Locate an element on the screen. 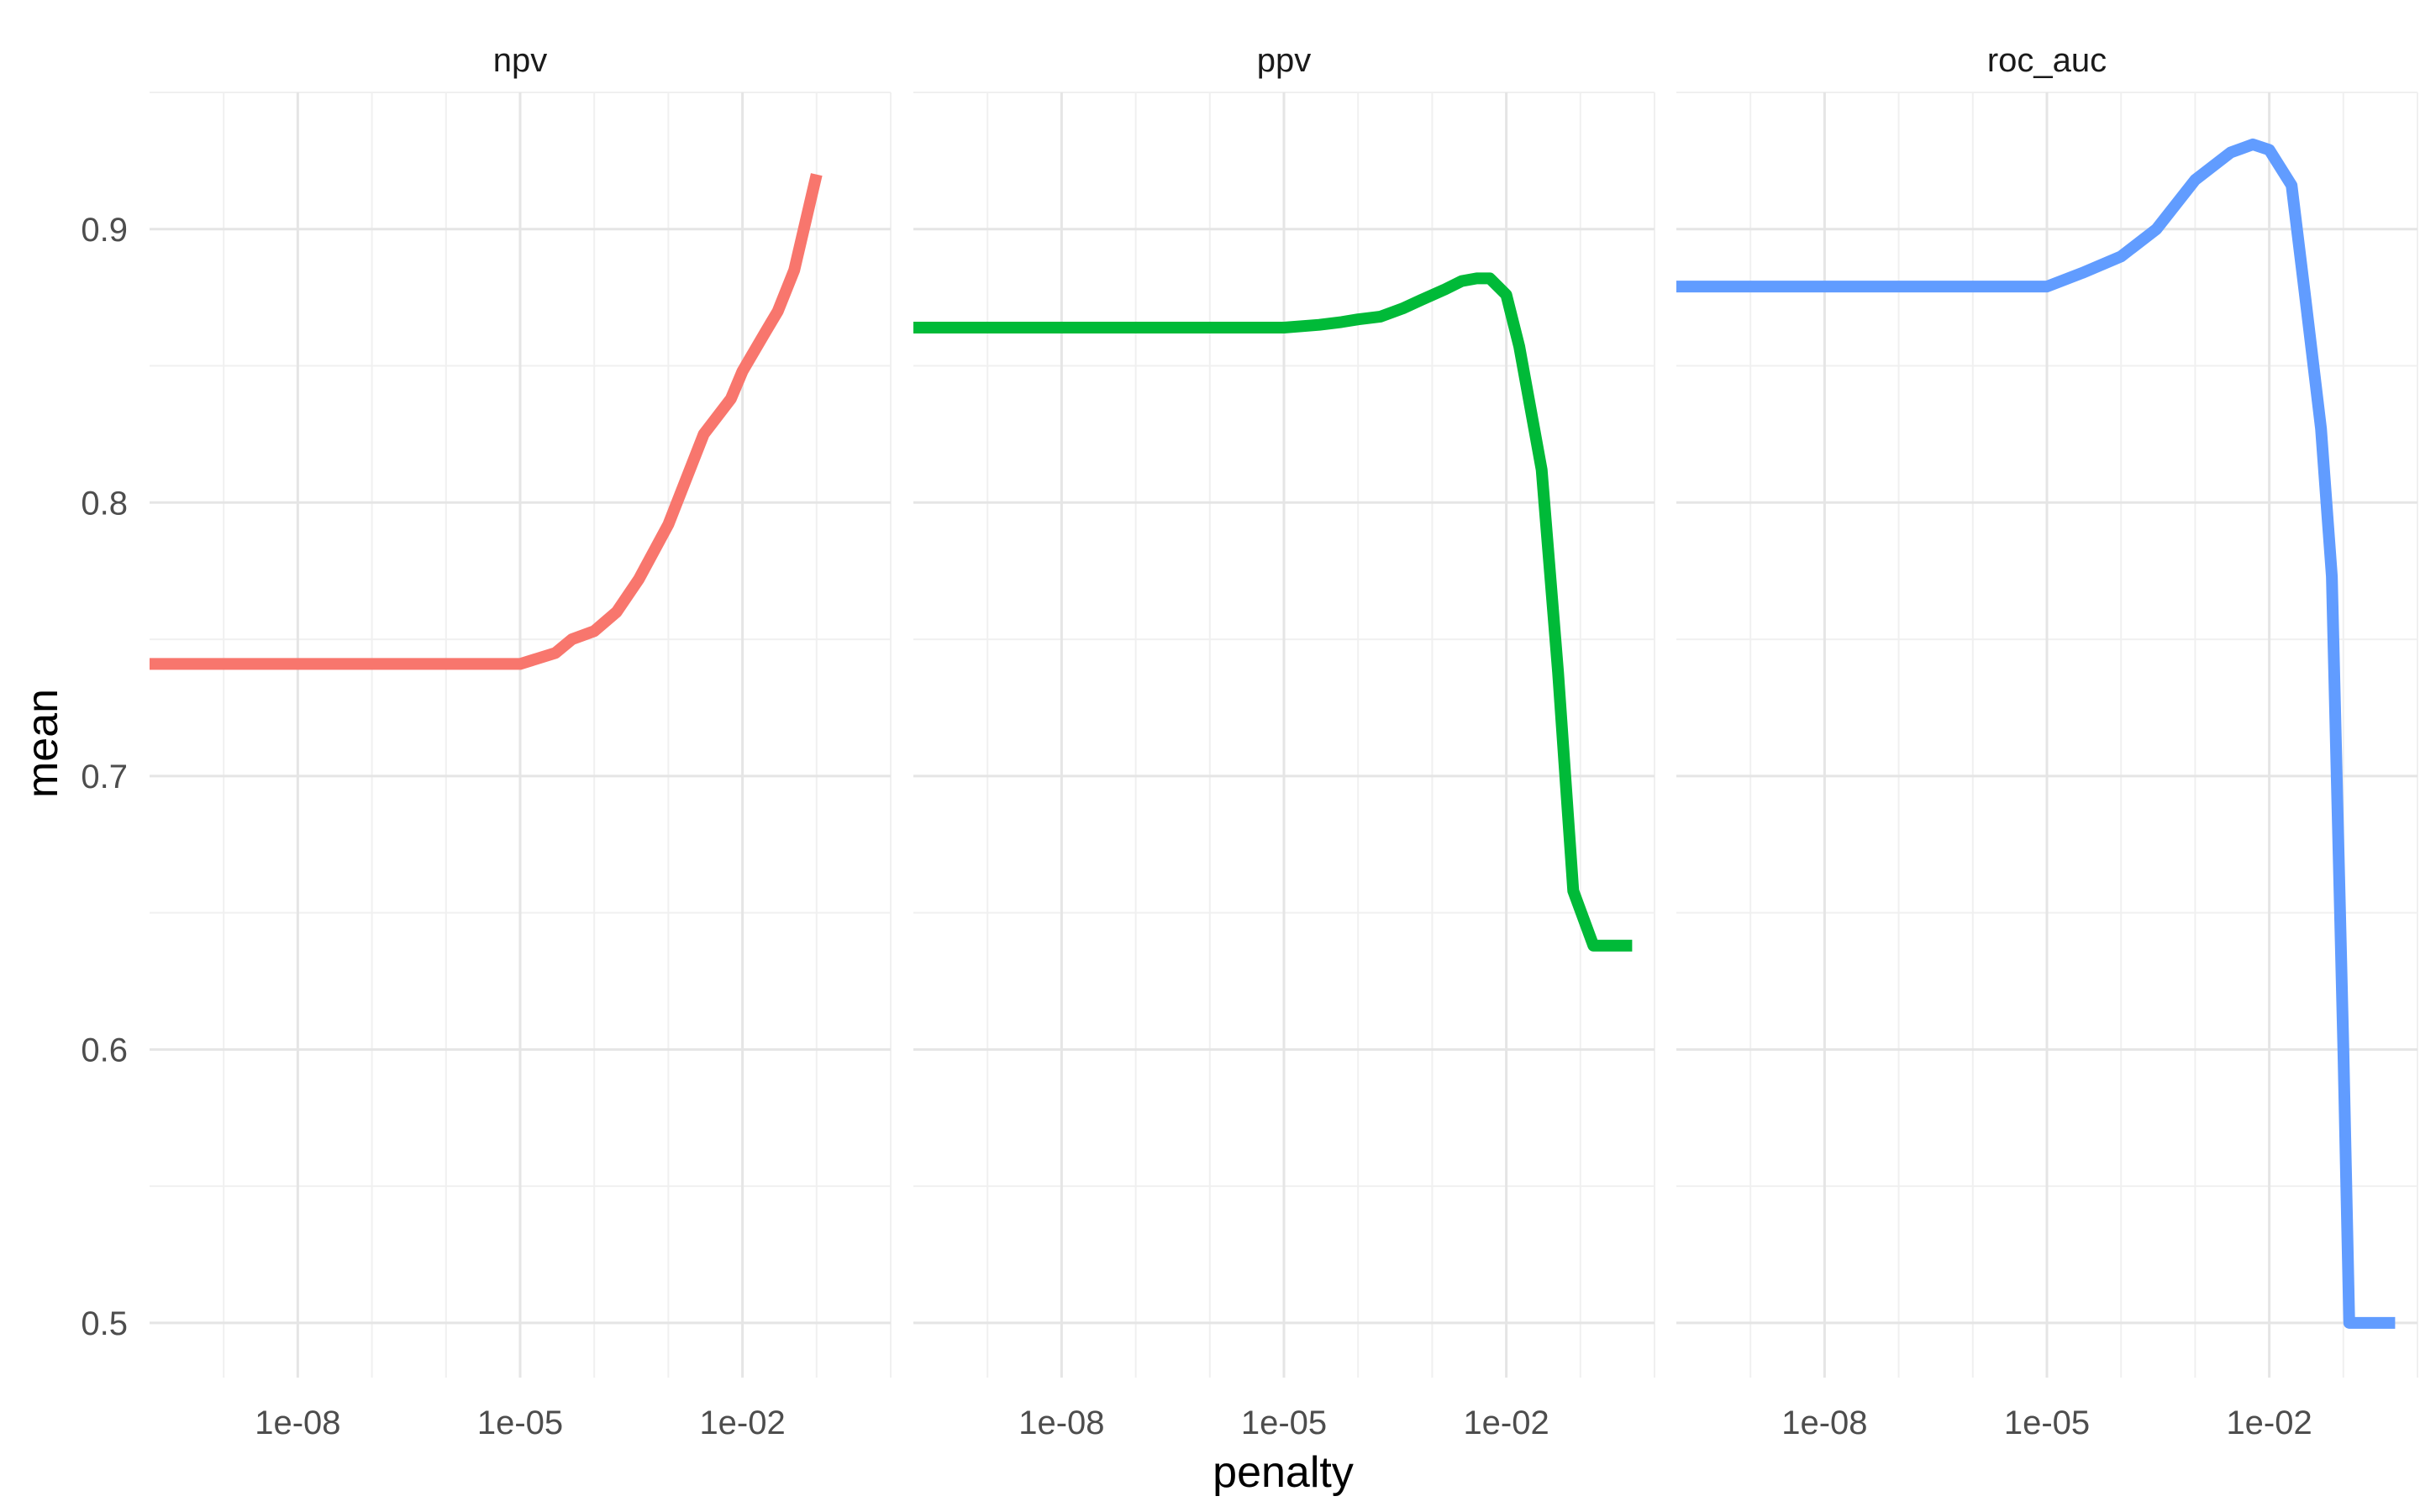 This screenshot has width=2420, height=1512. y-axis: 0.5 0.6 0.7 0.8 0.9 is located at coordinates (105, 777).